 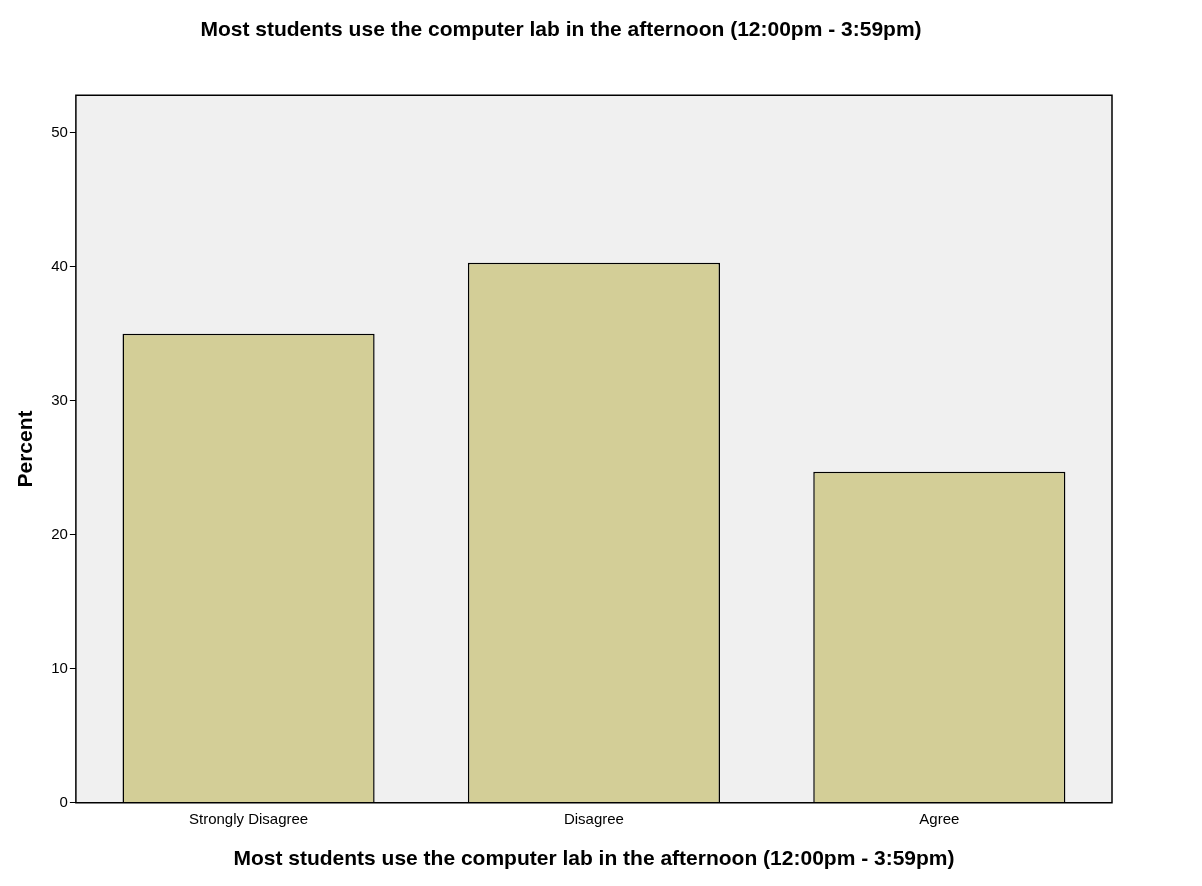 I want to click on y-tick-label: 50, so click(x=59, y=131).